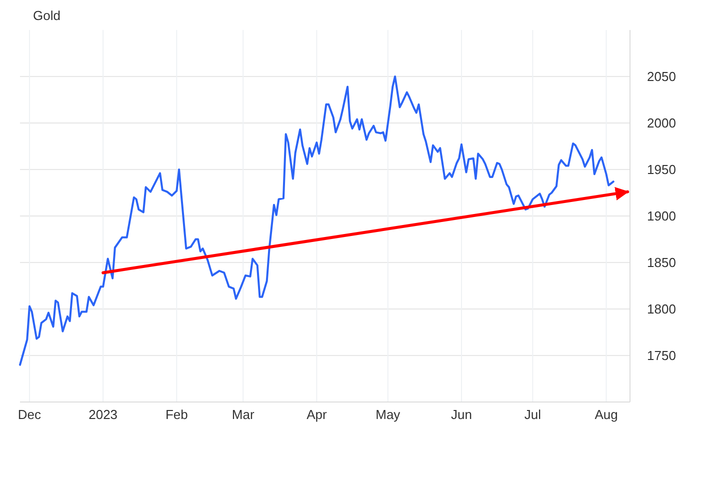 The image size is (712, 478). Describe the element at coordinates (30, 414) in the screenshot. I see `x-tick-label: Dec` at that location.